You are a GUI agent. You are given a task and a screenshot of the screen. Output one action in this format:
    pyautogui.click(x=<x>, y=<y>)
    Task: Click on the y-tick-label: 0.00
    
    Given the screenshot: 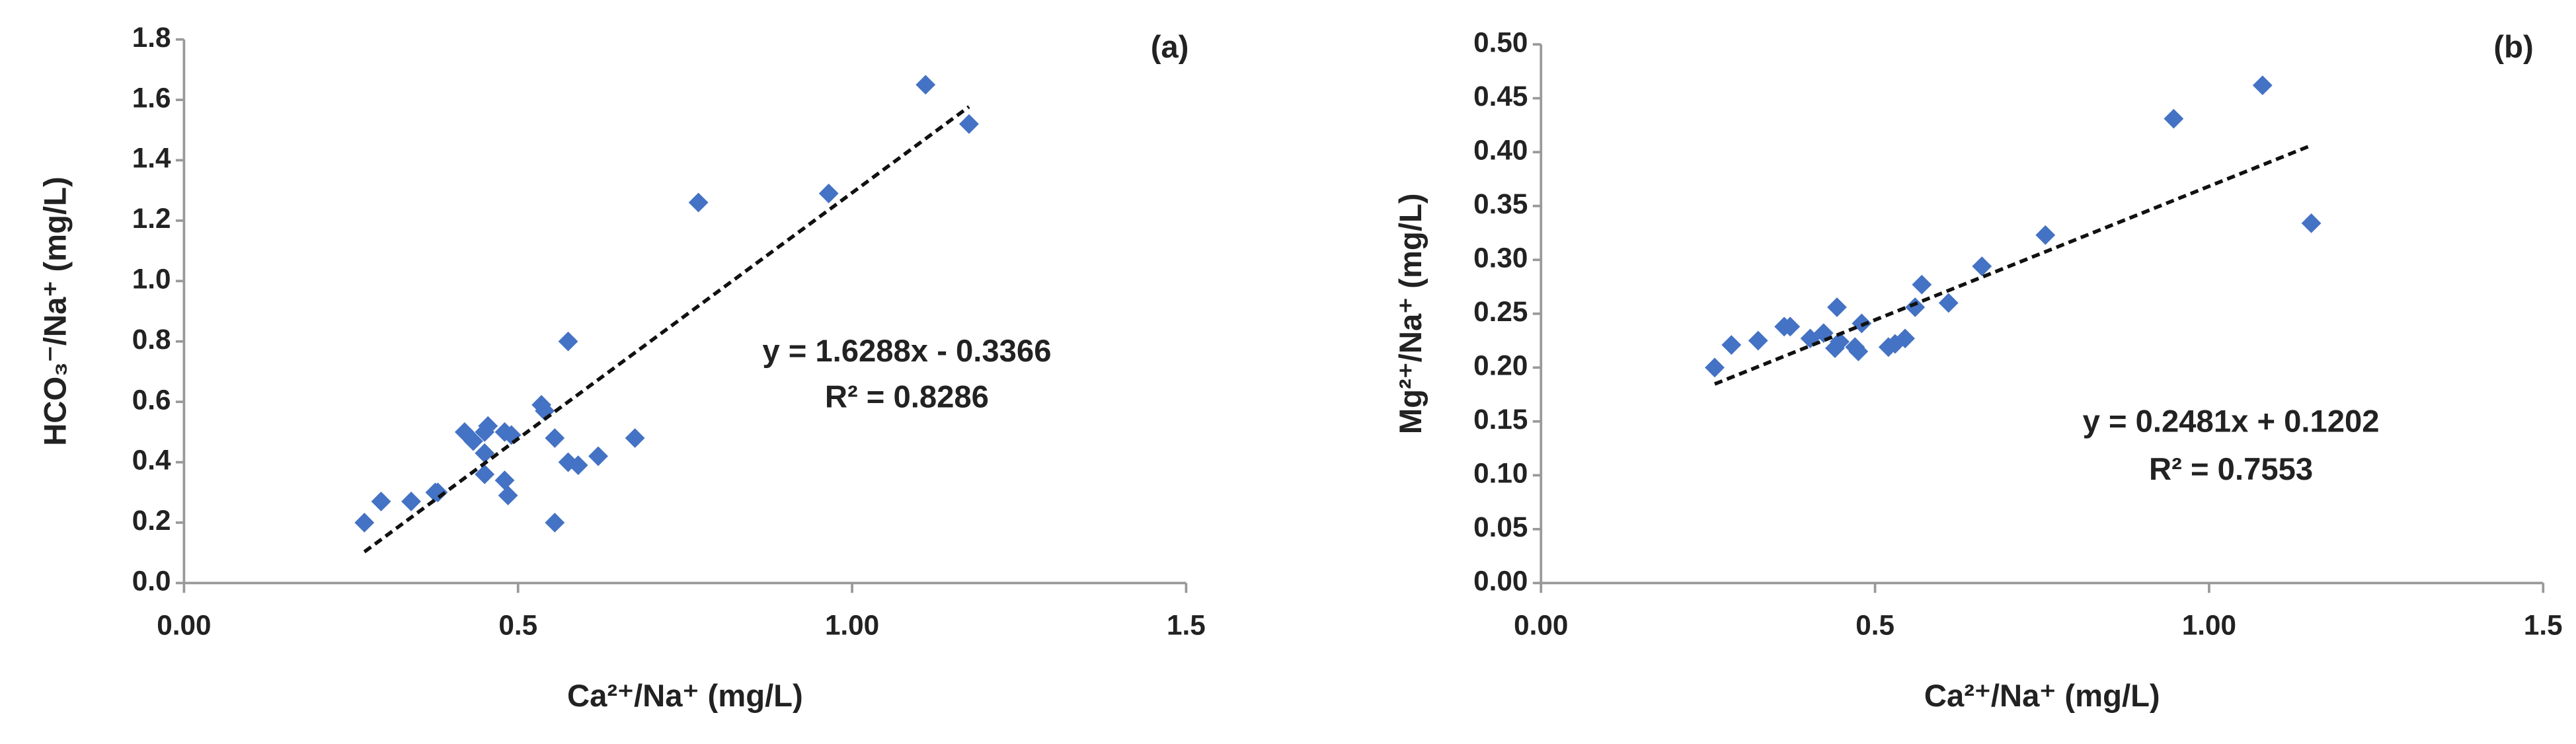 What is the action you would take?
    pyautogui.click(x=1500, y=581)
    